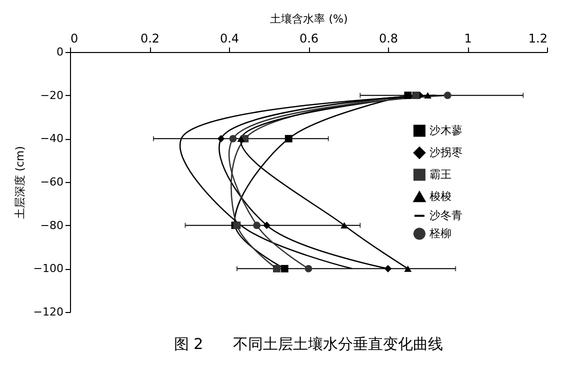 This screenshot has height=366, width=586. What do you see at coordinates (52, 95) in the screenshot?
I see `y-tick-label: −20` at bounding box center [52, 95].